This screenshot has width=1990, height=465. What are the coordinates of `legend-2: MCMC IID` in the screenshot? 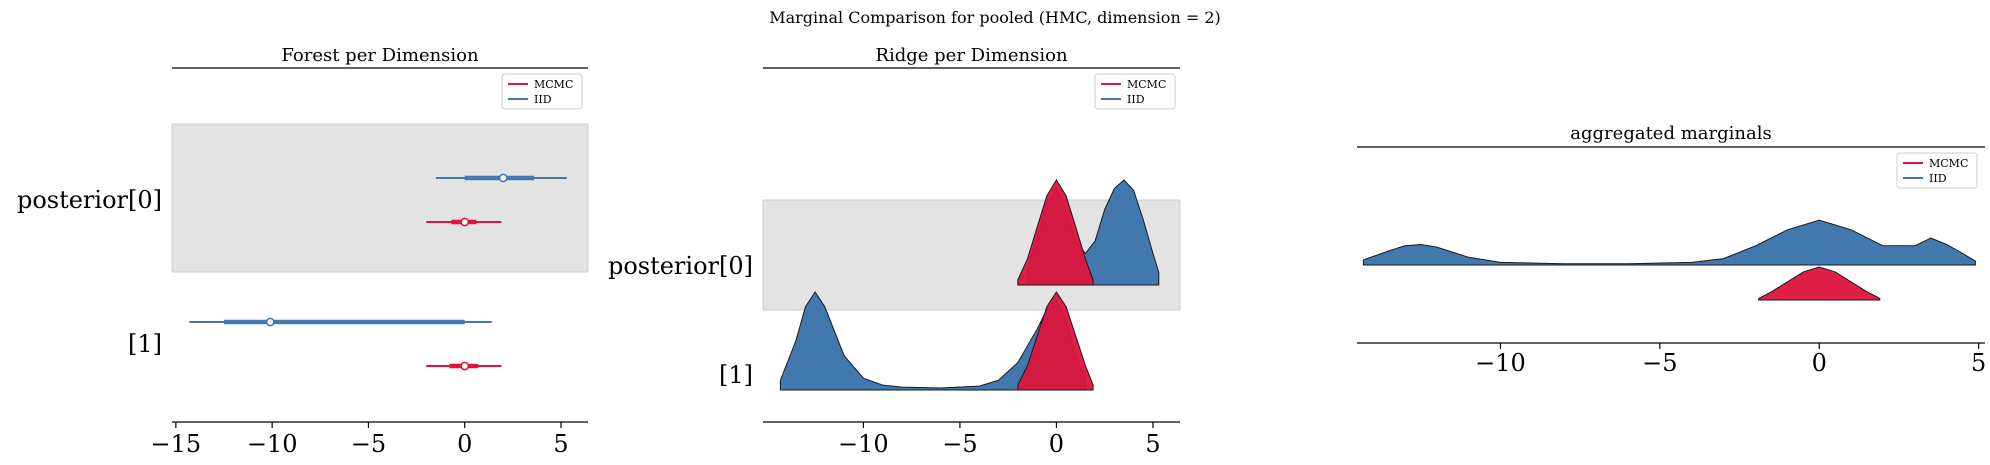 It's located at (1135, 91).